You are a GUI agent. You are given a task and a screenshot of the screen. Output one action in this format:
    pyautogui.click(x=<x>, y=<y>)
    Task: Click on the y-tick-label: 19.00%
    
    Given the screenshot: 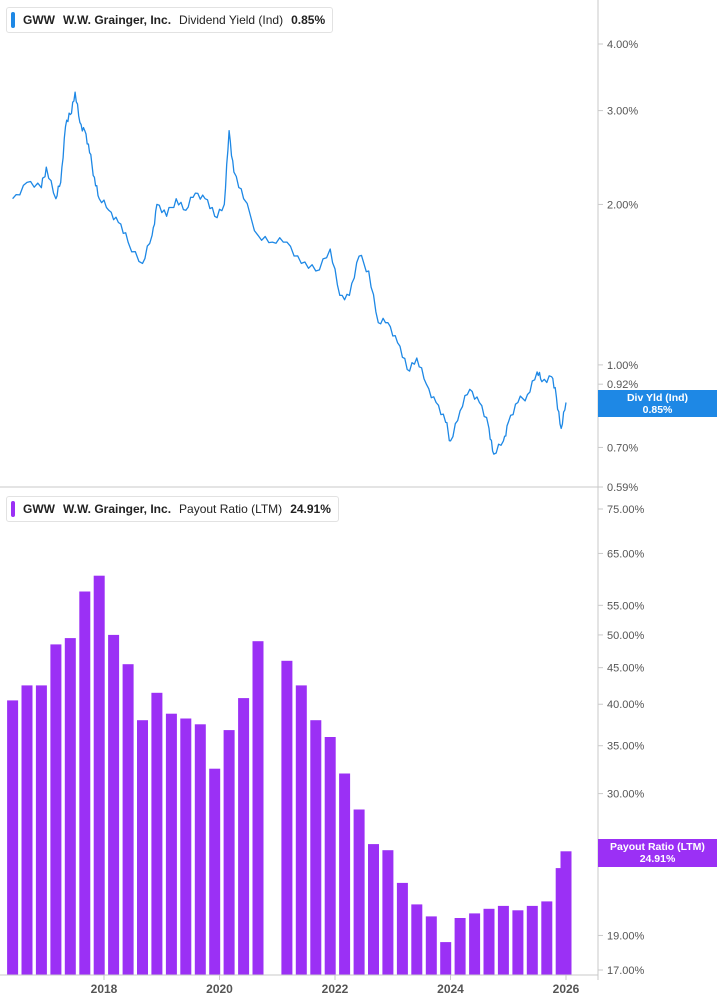 What is the action you would take?
    pyautogui.click(x=626, y=936)
    